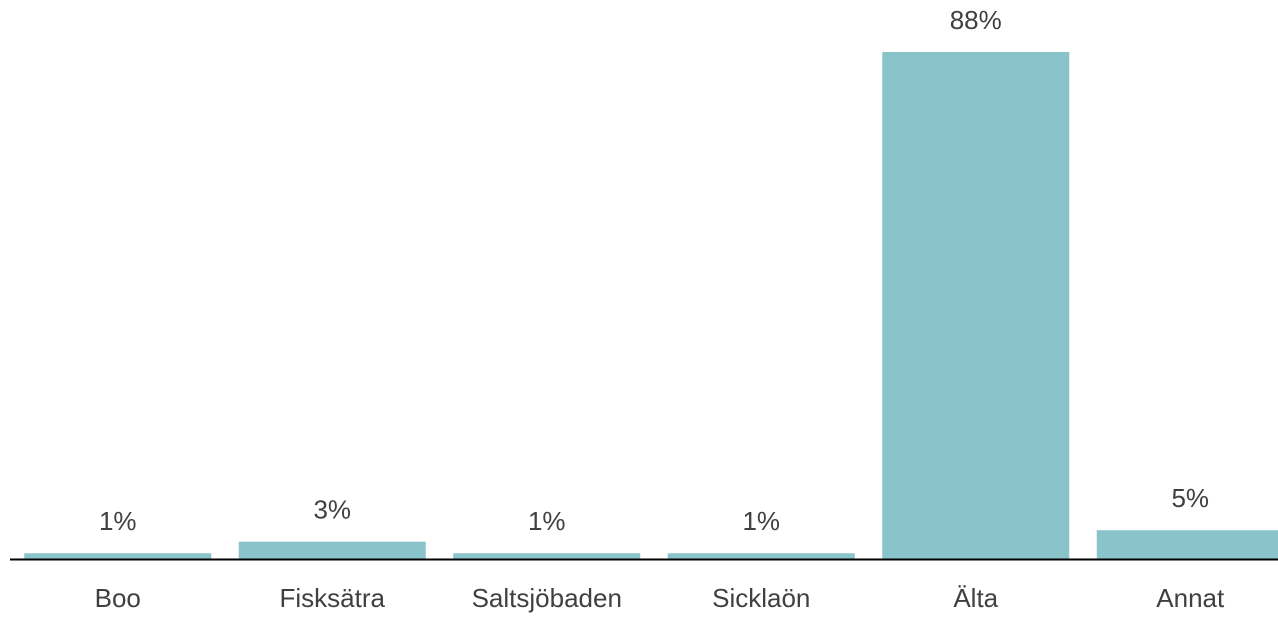 This screenshot has height=617, width=1278. What do you see at coordinates (975, 598) in the screenshot?
I see `x-tick-label: Älta` at bounding box center [975, 598].